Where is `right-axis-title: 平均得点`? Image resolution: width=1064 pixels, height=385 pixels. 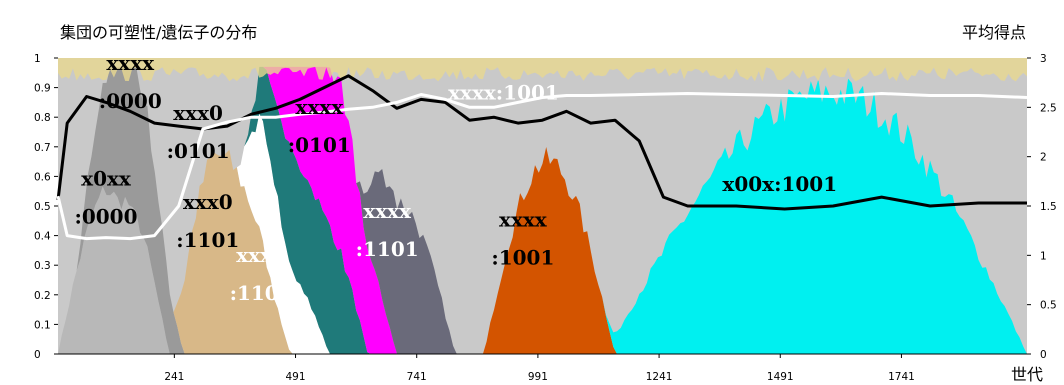 right-axis-title: 平均得点 is located at coordinates (994, 32).